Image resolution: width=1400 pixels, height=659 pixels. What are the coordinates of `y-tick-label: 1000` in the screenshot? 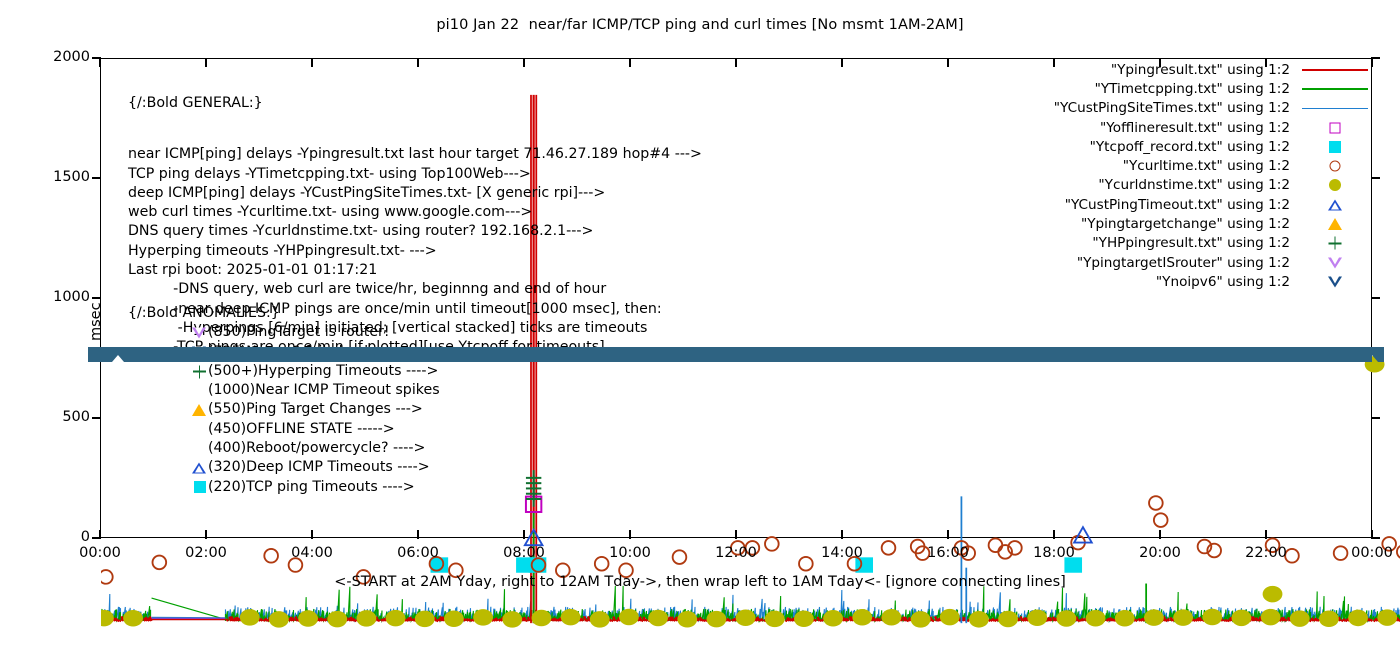 It's located at (71, 297).